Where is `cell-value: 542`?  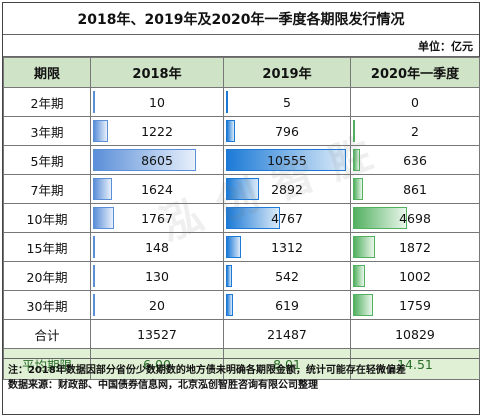
cell-value: 542 is located at coordinates (287, 276).